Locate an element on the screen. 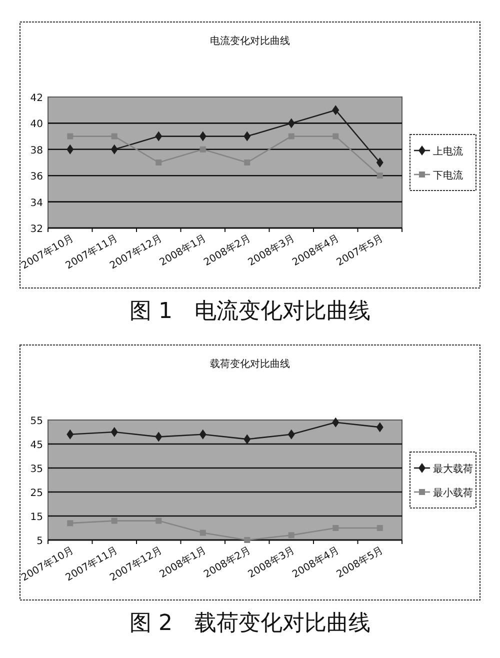  legend-label: 最小载荷 is located at coordinates (453, 493).